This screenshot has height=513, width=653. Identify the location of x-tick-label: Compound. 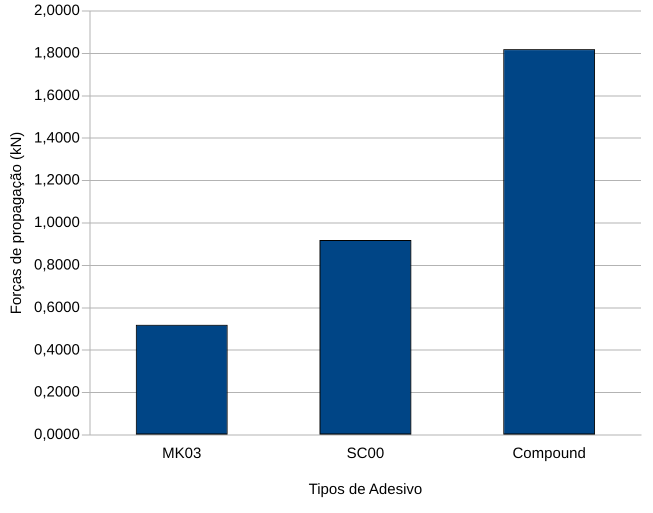
(549, 453).